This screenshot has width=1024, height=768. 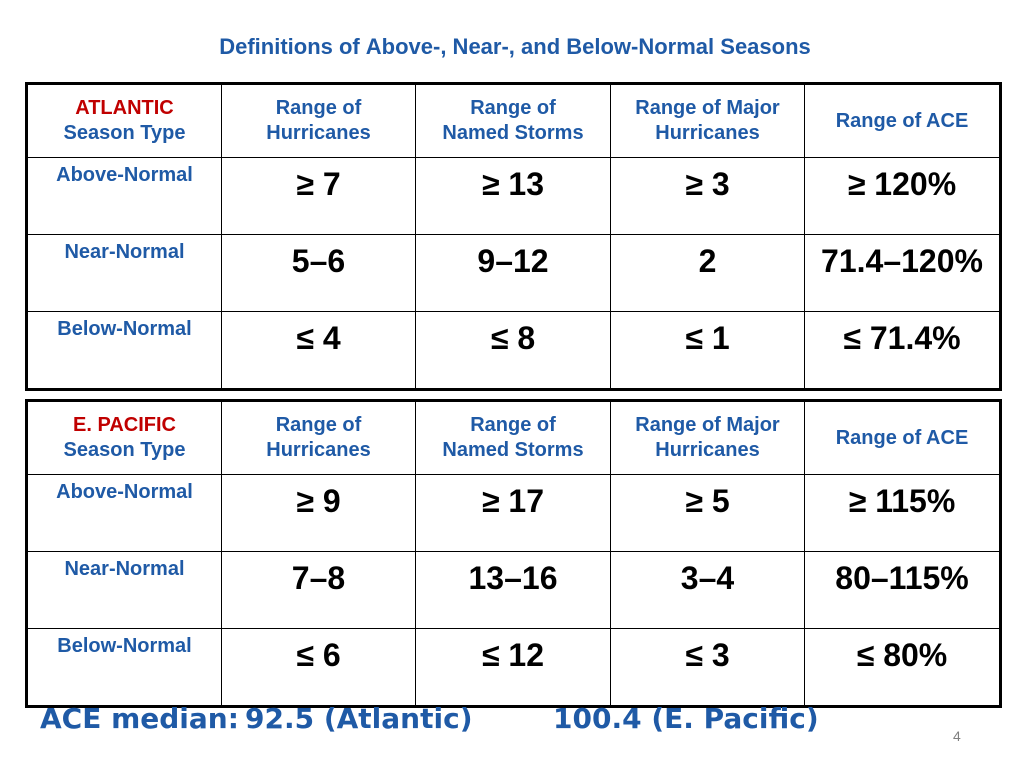 I want to click on value-cell: ≥ 9, so click(x=318, y=513).